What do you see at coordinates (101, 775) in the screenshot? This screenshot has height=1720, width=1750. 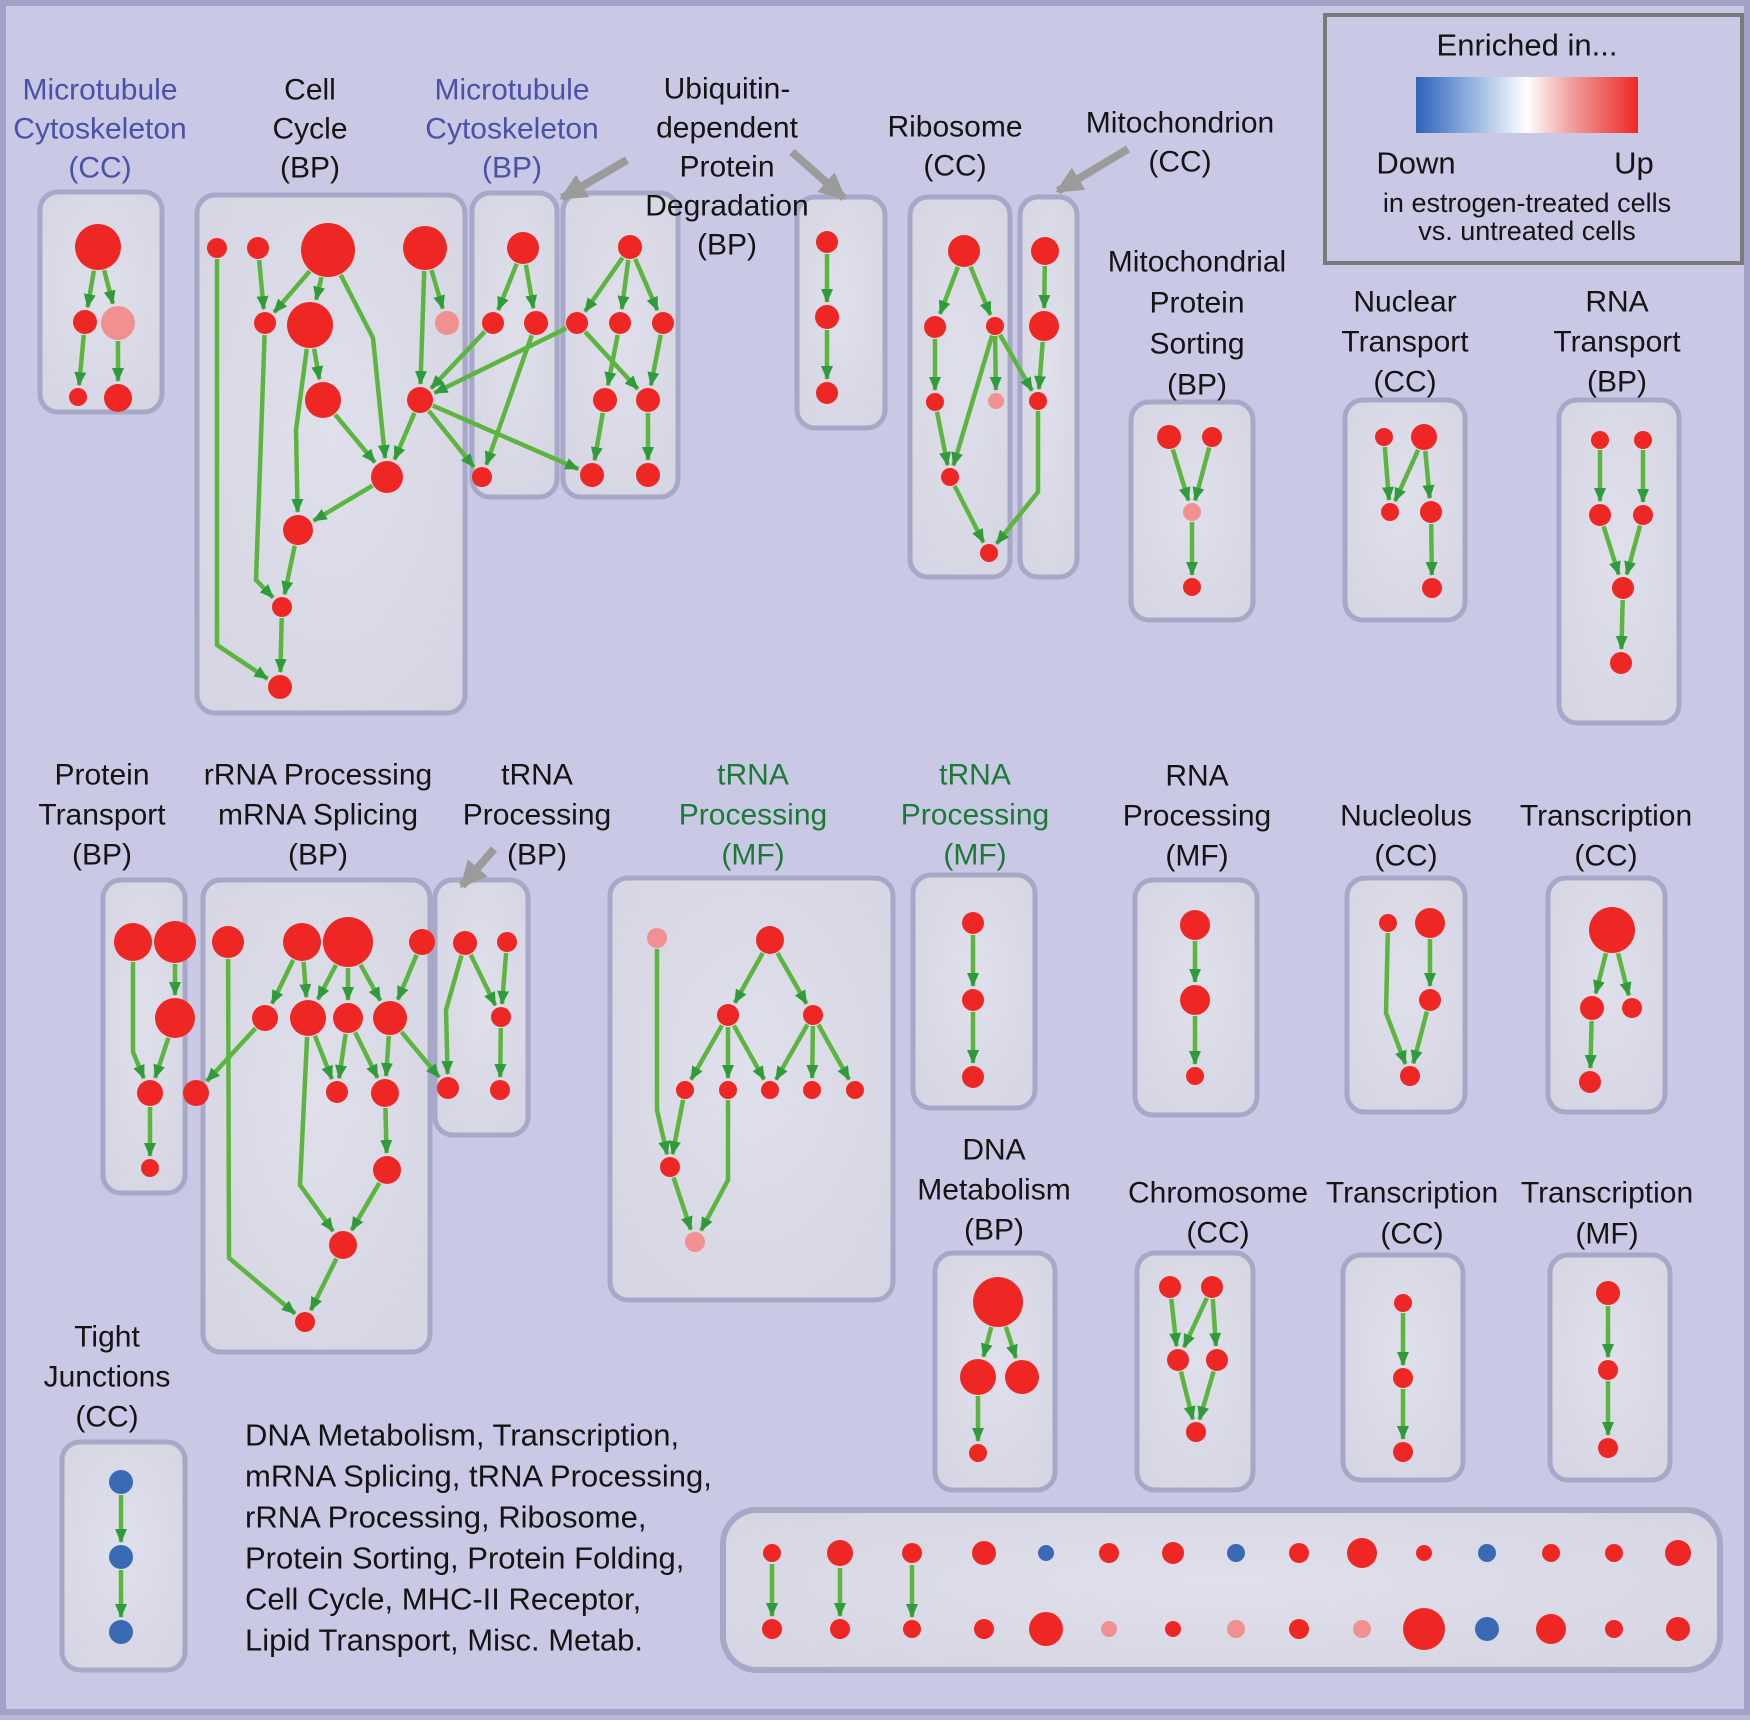 I see `group-label-protein-transport-line0: Protein` at bounding box center [101, 775].